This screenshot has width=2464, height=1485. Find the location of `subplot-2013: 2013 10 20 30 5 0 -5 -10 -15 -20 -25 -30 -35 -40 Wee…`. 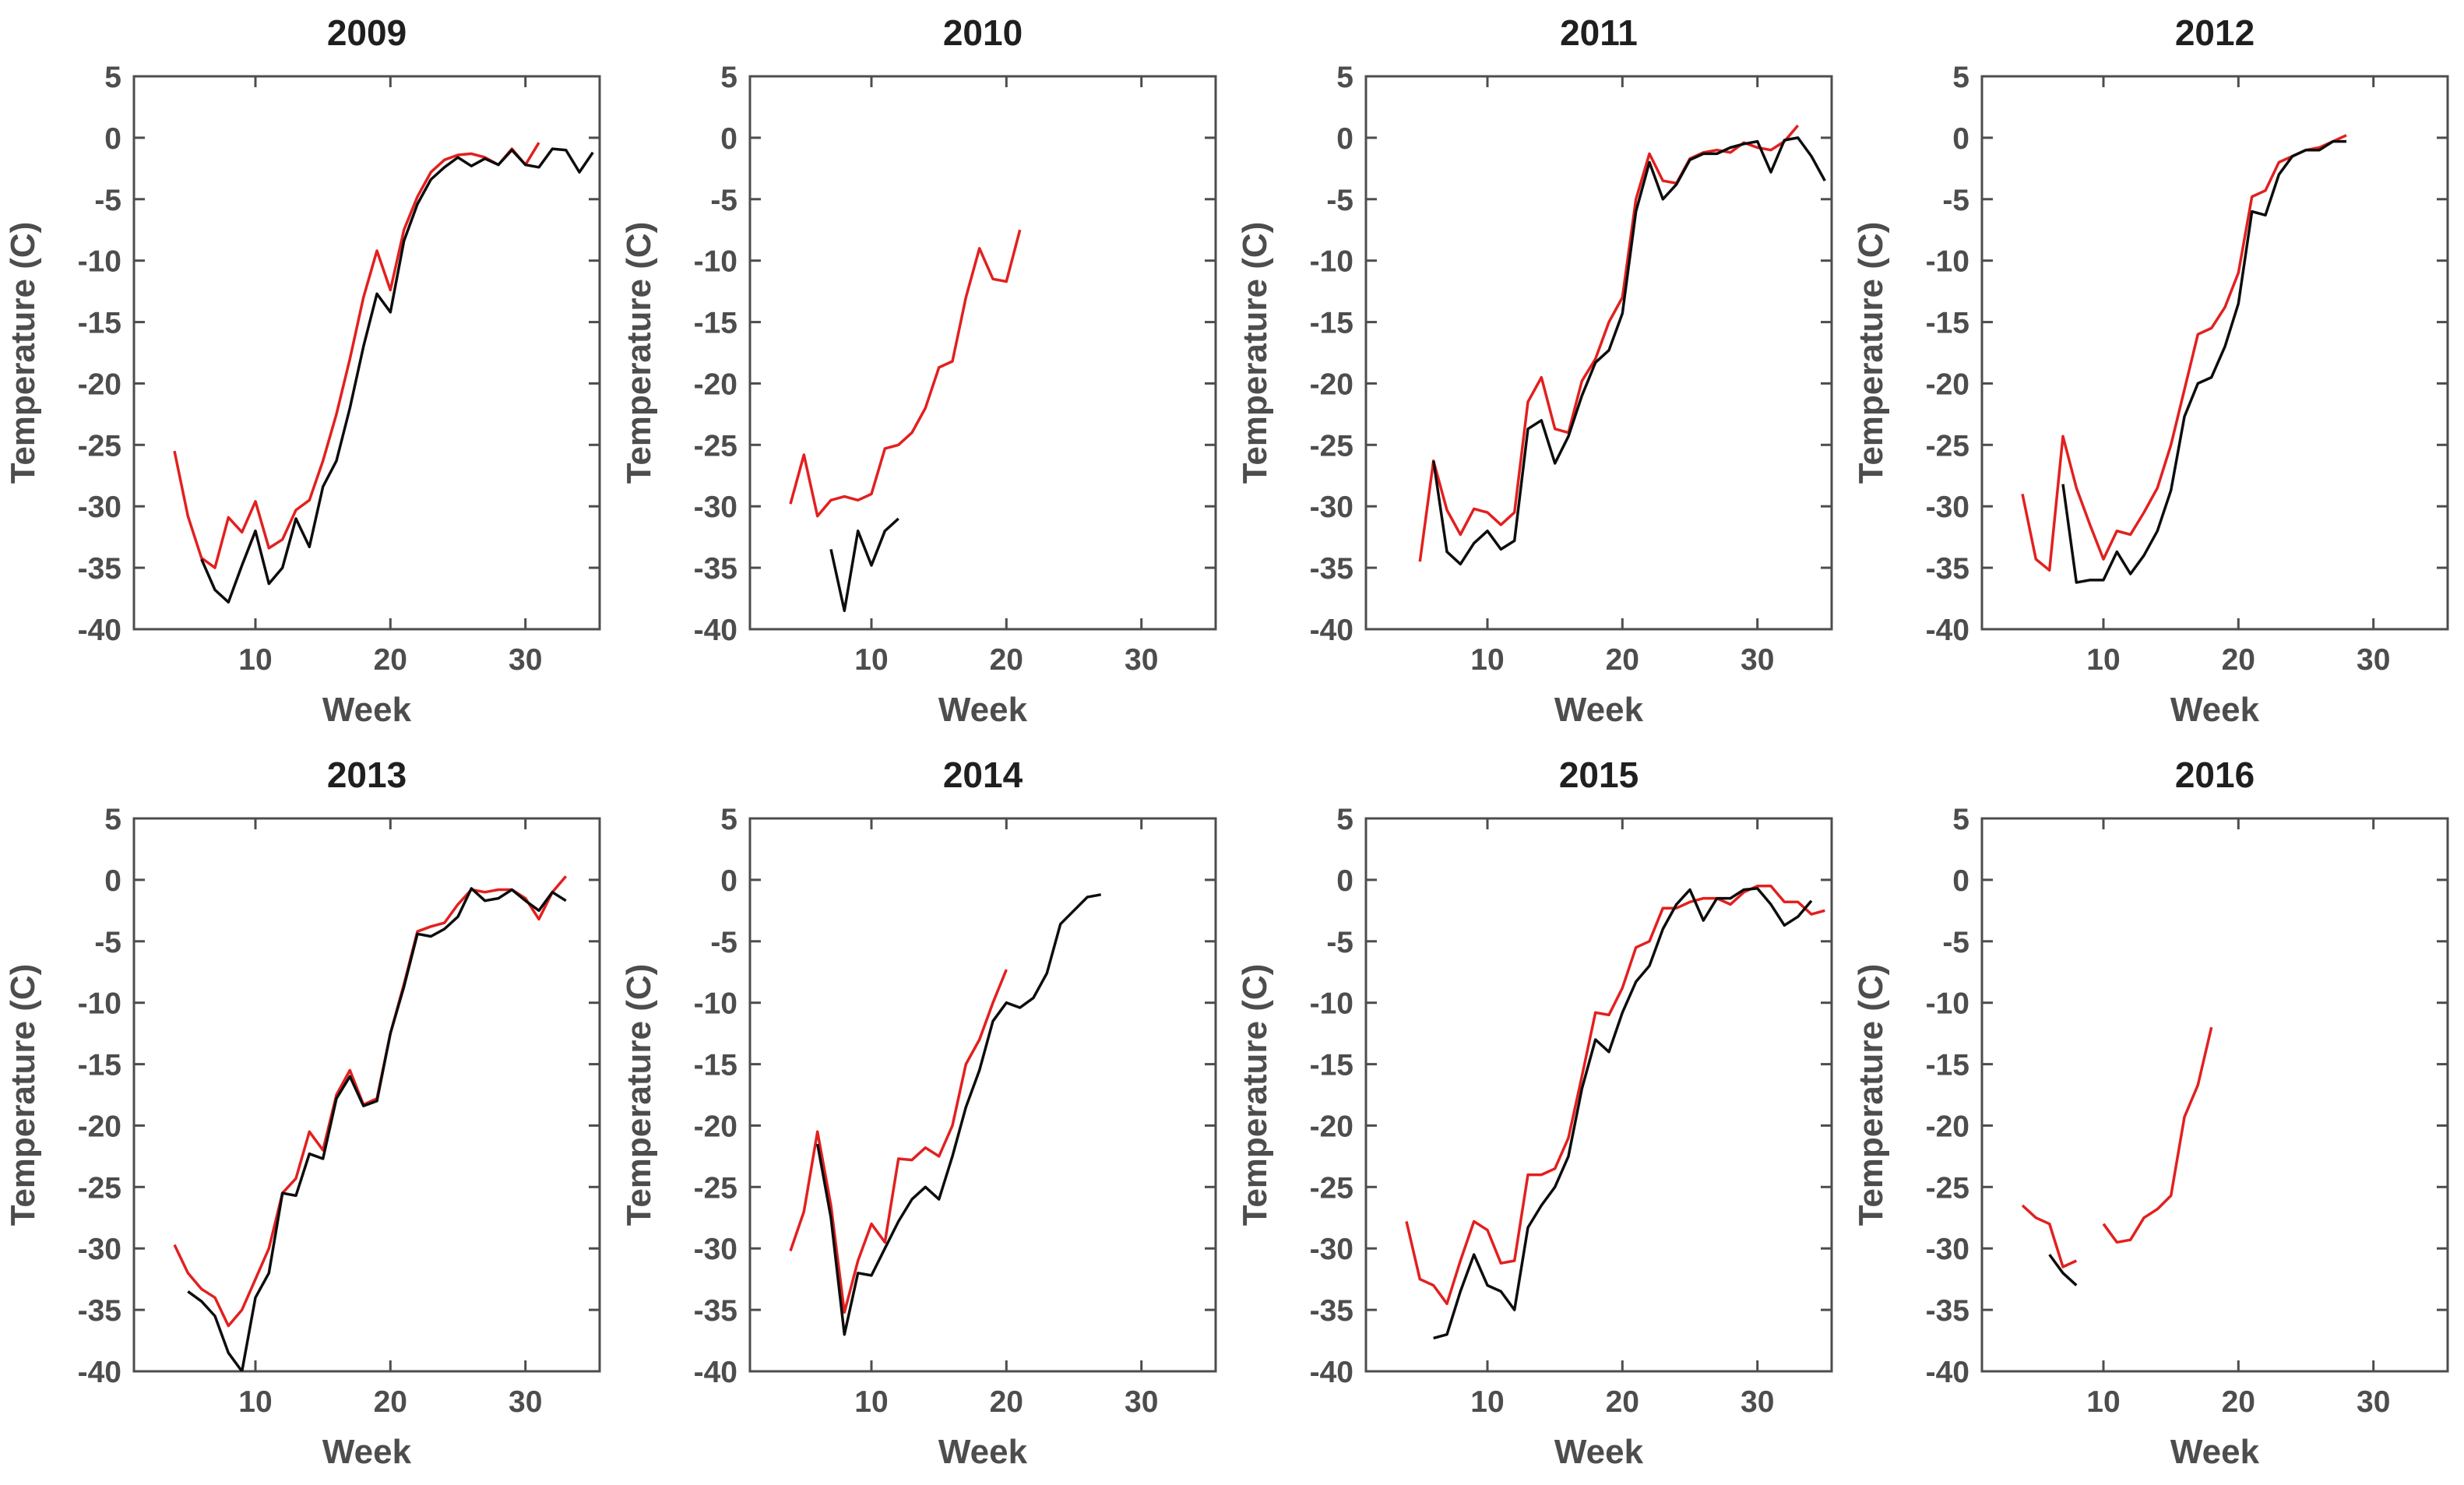

subplot-2013: 2013 10 20 30 5 0 -5 -10 -15 -20 -25 -30 -35 -40 Wee… is located at coordinates (302, 1113).